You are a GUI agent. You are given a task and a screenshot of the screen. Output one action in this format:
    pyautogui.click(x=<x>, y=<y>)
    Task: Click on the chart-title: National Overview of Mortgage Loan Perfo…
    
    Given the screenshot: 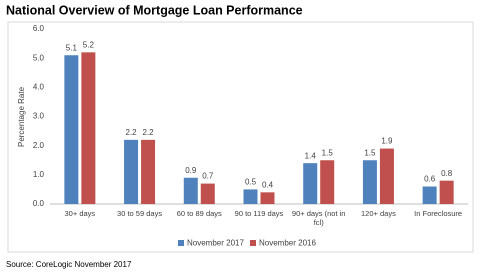 What is the action you would take?
    pyautogui.click(x=154, y=10)
    